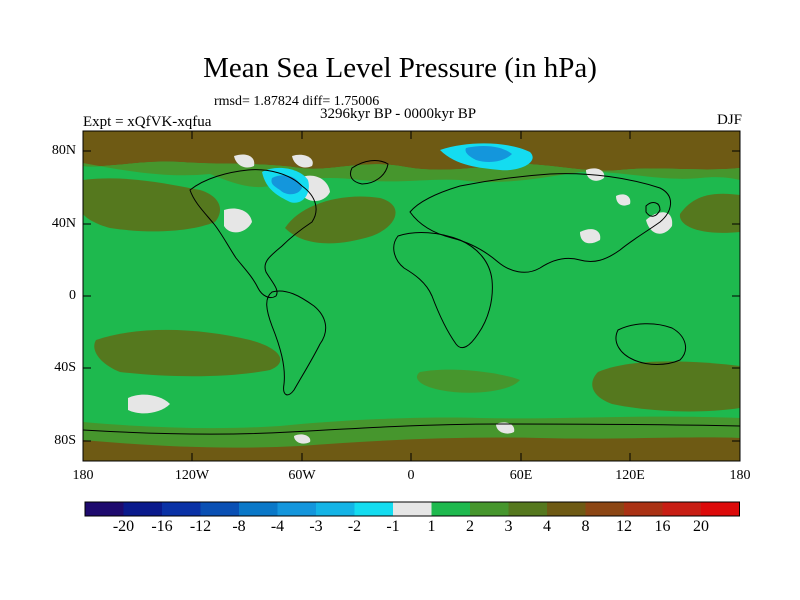  Describe the element at coordinates (149, 404) in the screenshot. I see `south-pacific-zero-patch` at that location.